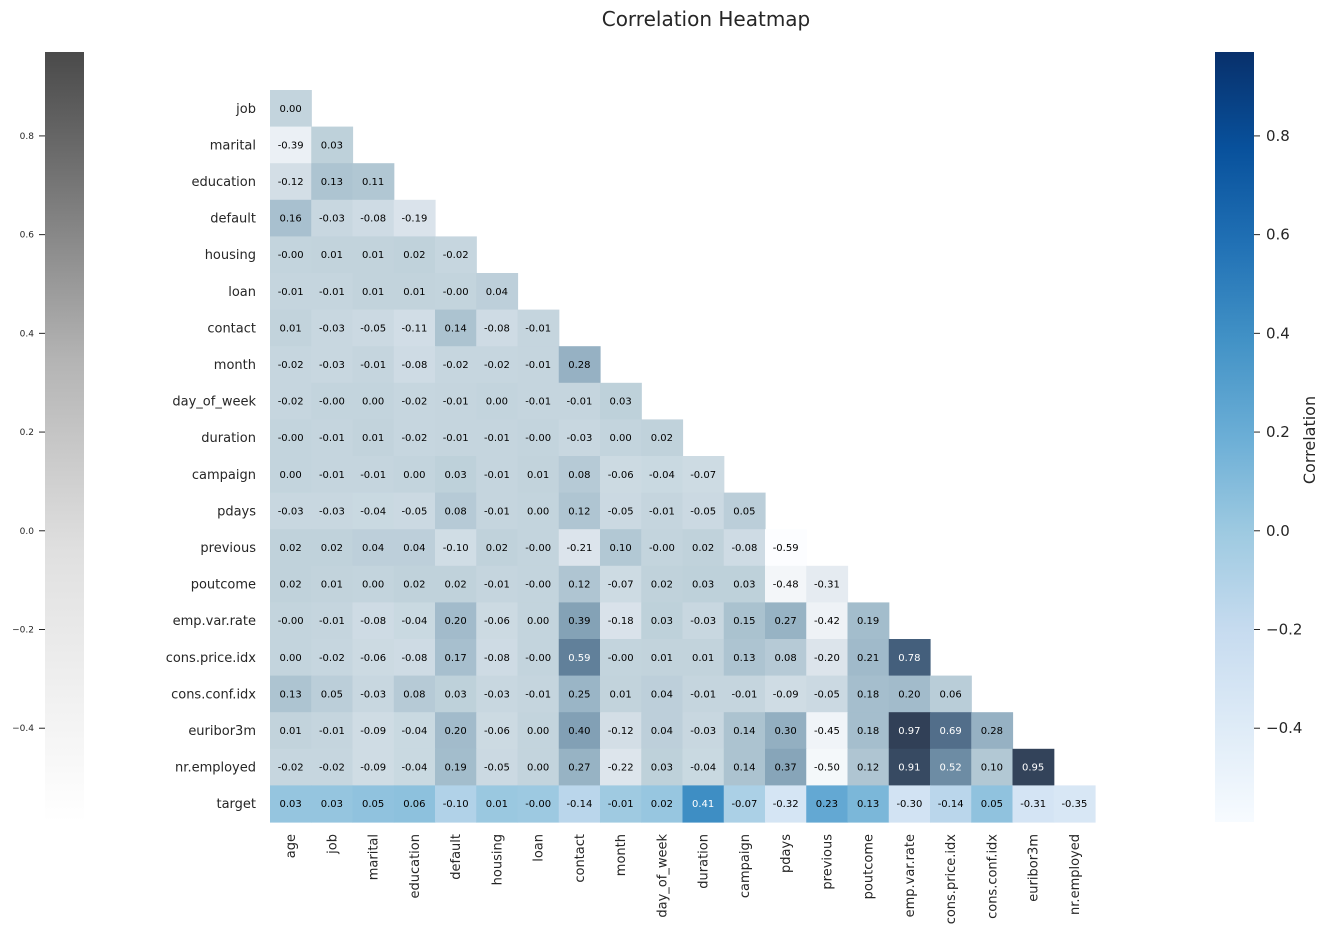 This screenshot has height=931, width=1327. Describe the element at coordinates (332, 844) in the screenshot. I see `column-label: job` at that location.